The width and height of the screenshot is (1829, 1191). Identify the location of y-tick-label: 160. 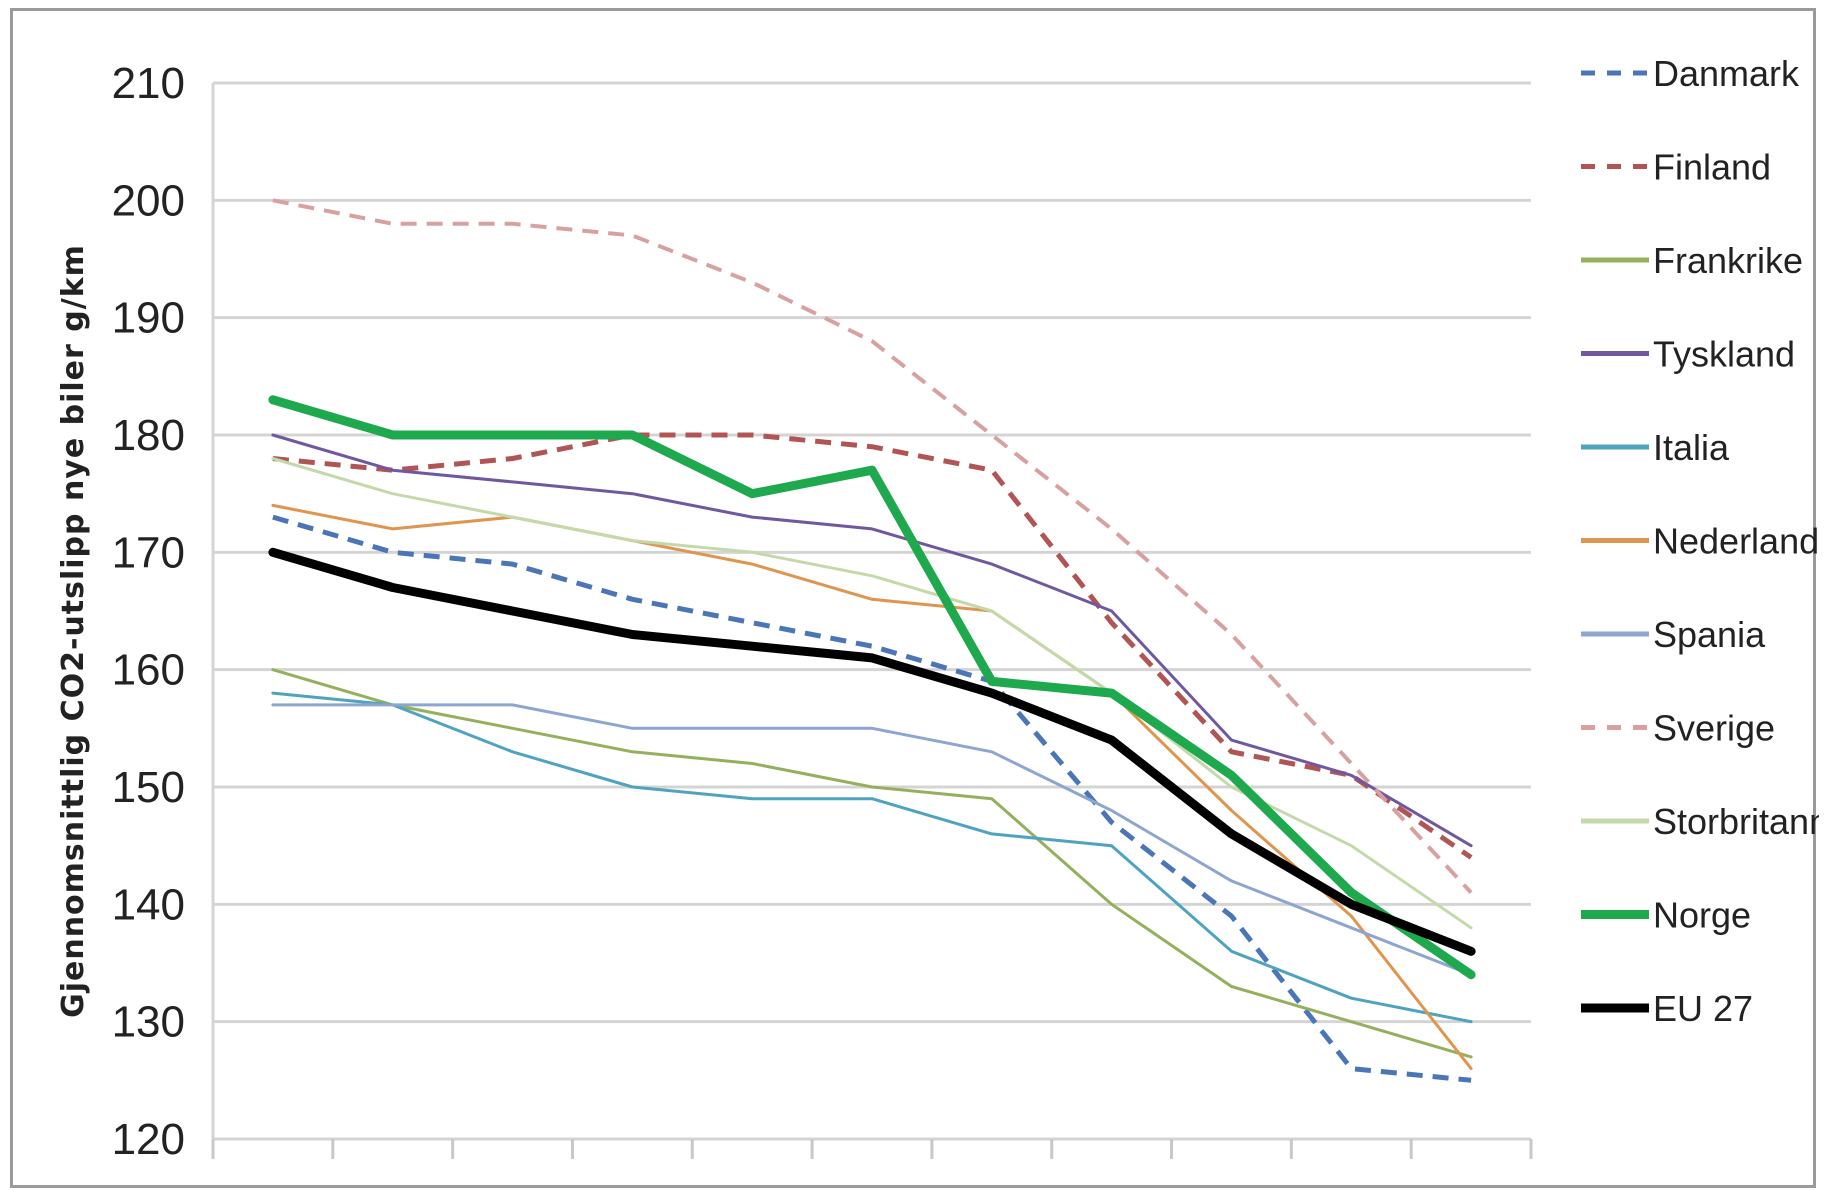
(148, 670).